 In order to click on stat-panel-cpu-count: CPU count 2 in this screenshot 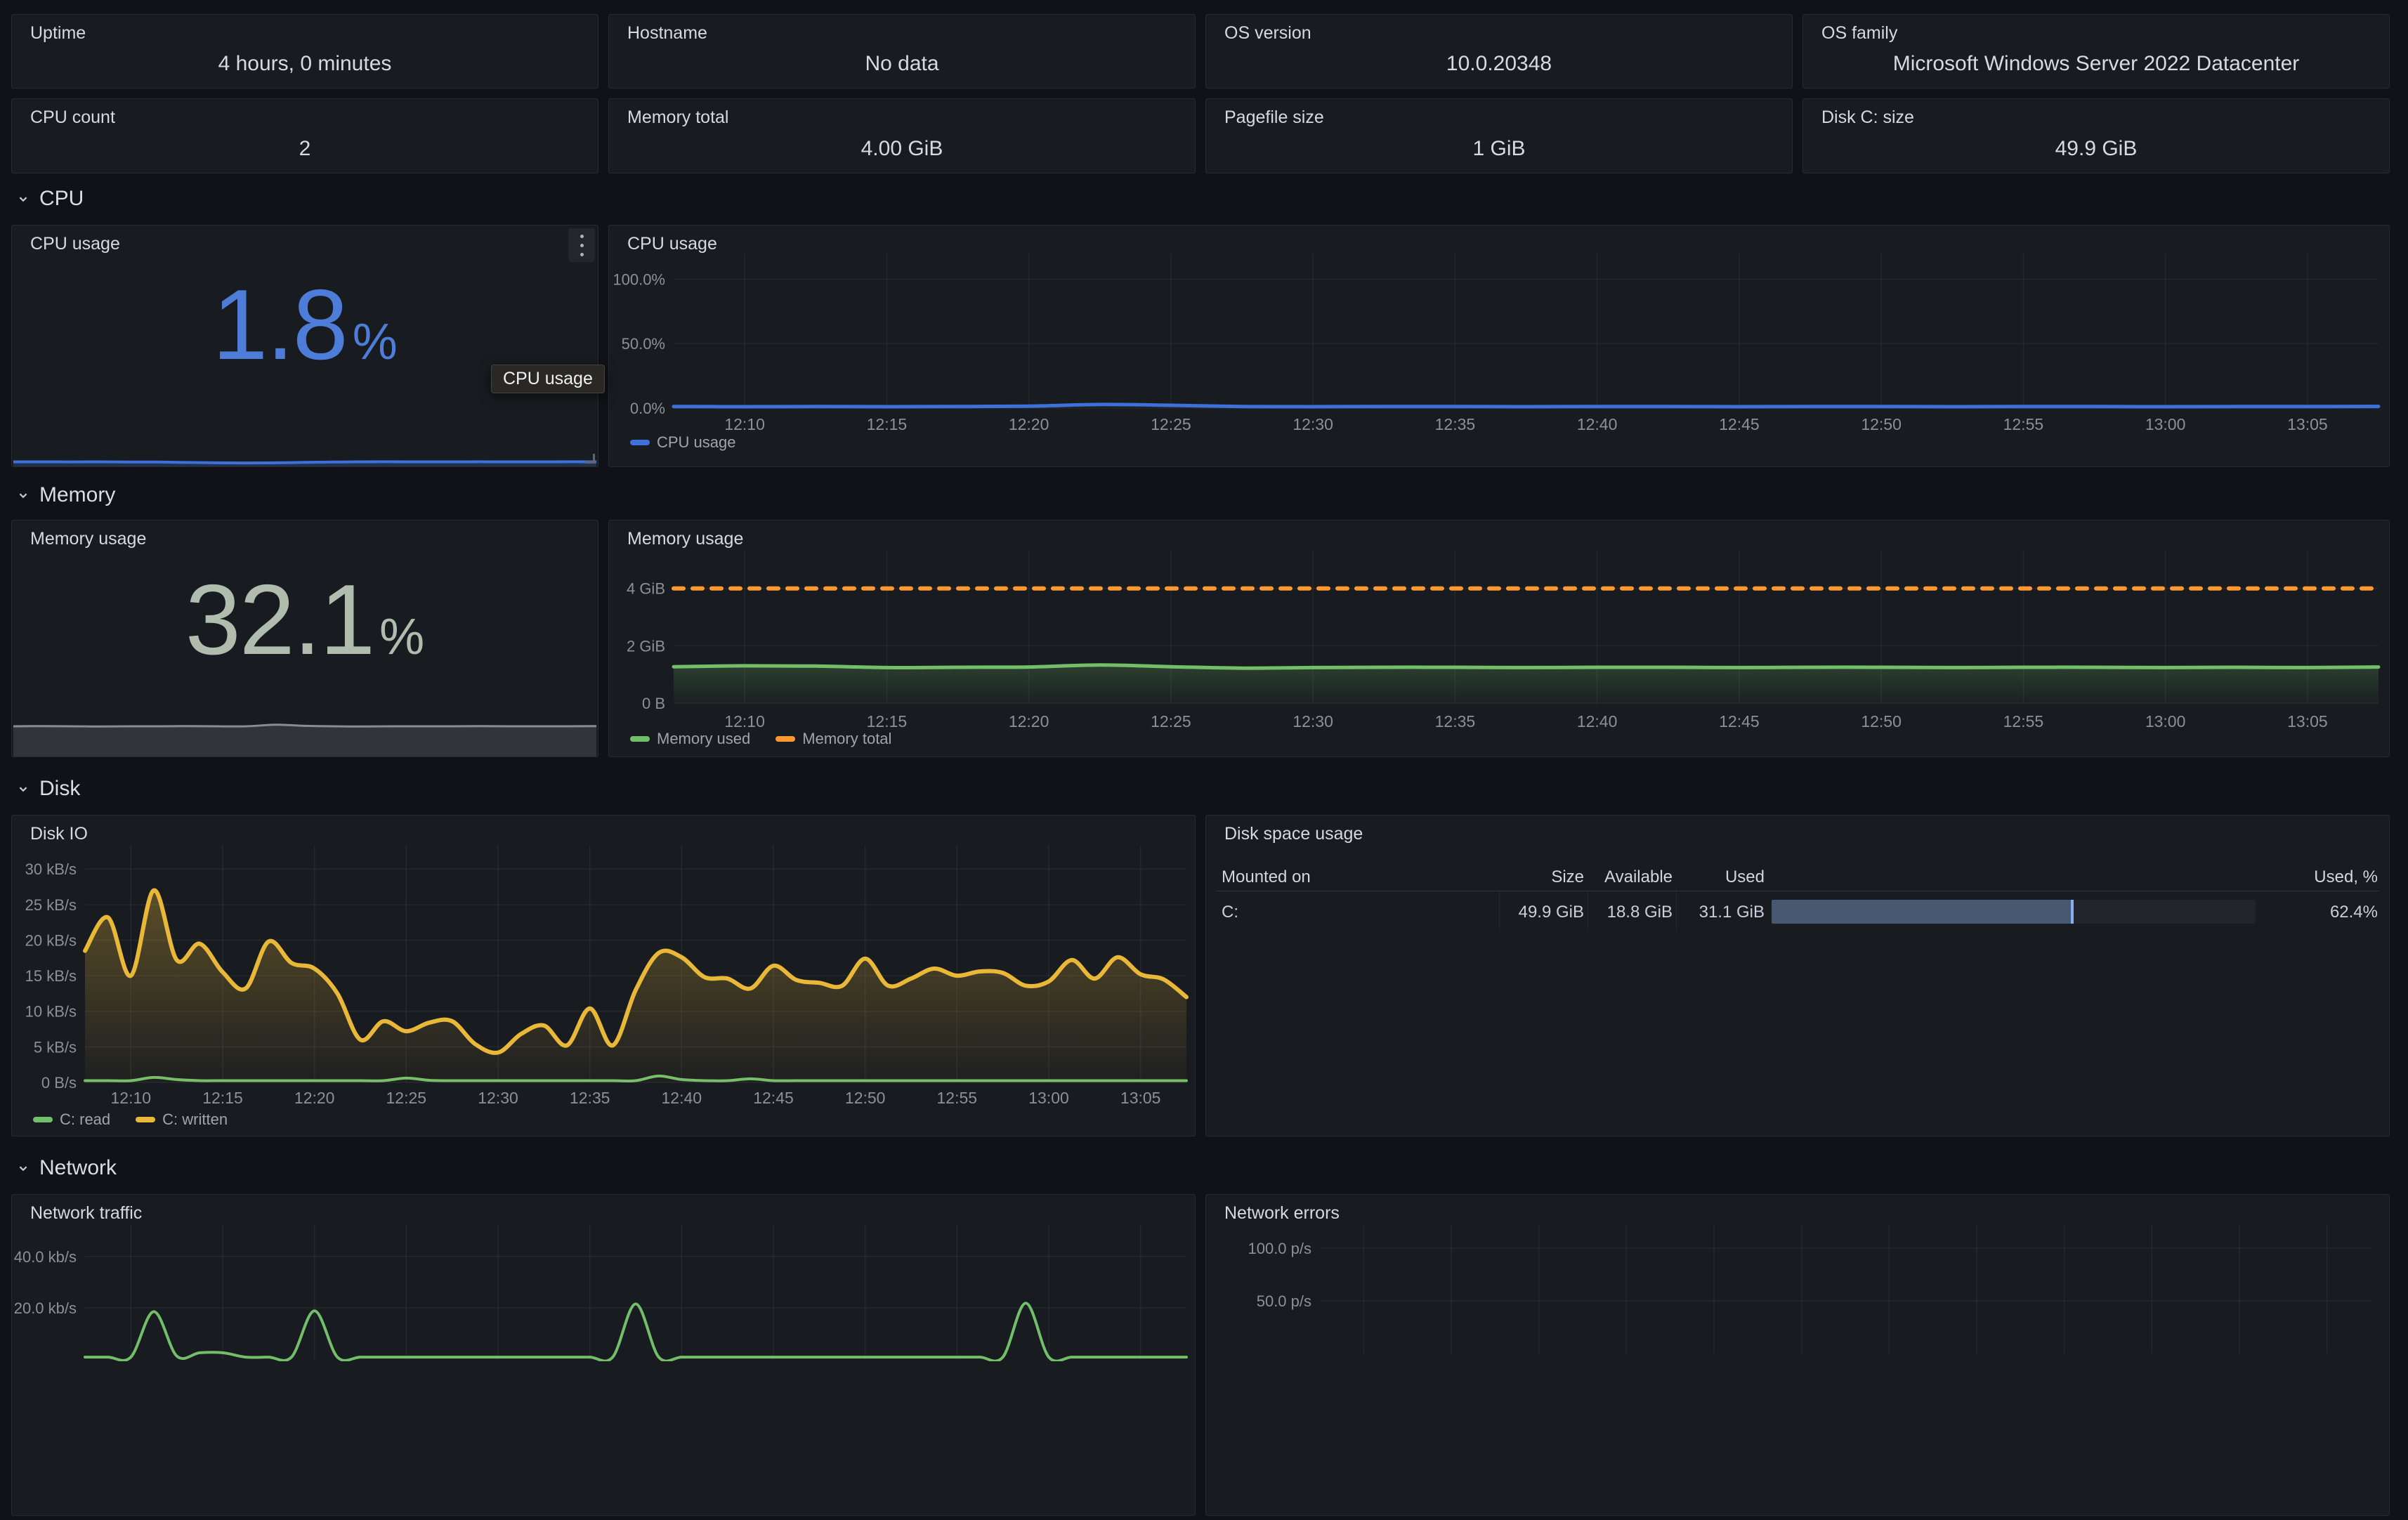, I will do `click(304, 135)`.